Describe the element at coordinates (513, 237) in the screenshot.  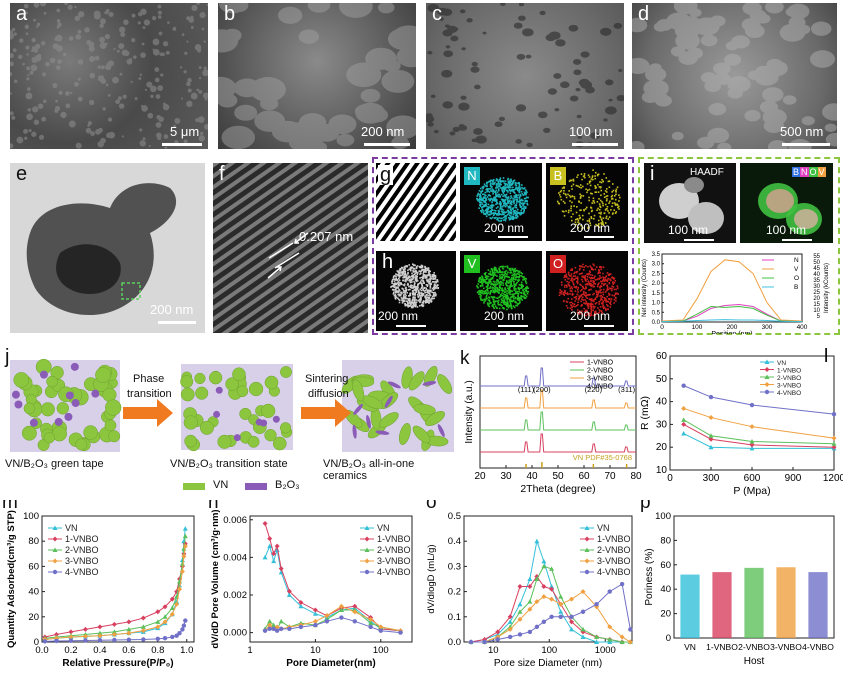
I see `map-scalebar-n` at that location.